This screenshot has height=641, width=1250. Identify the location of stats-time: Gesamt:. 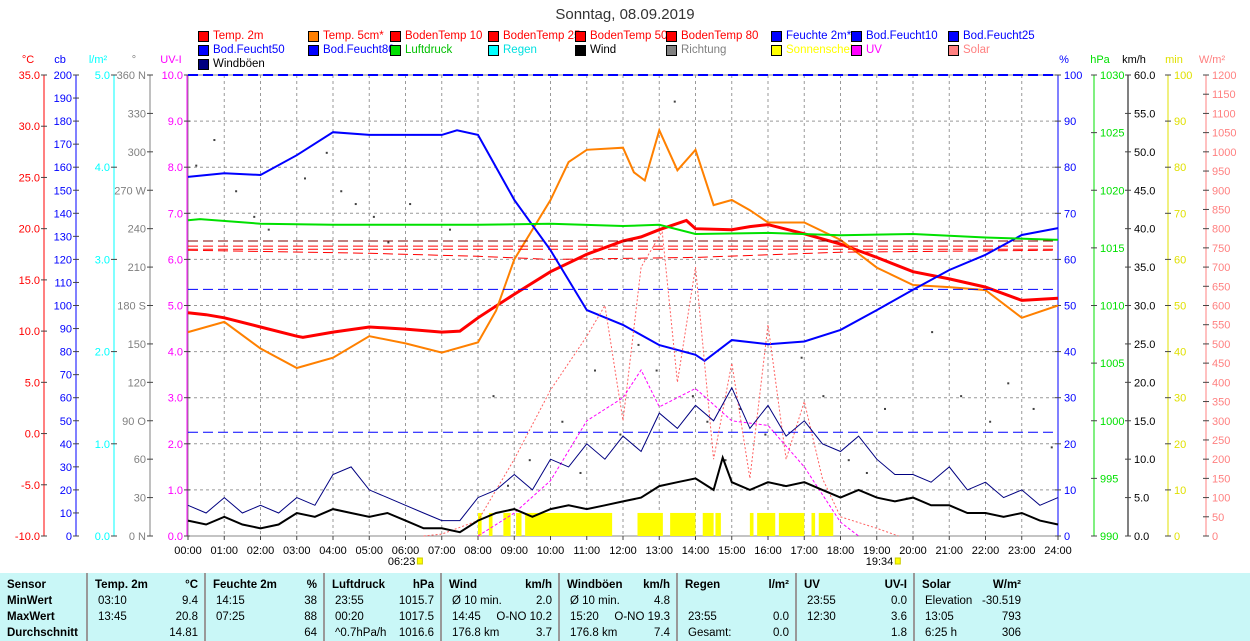
(710, 633).